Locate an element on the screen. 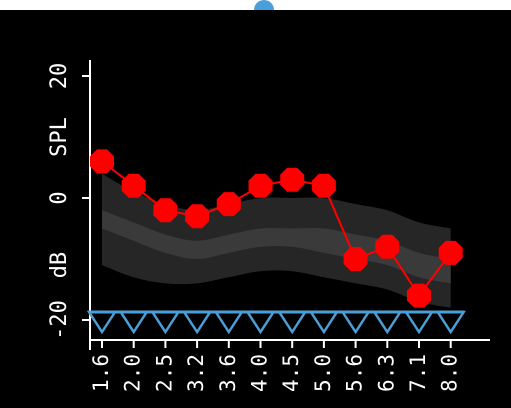  x-tick-label: 4.0 is located at coordinates (260, 373).